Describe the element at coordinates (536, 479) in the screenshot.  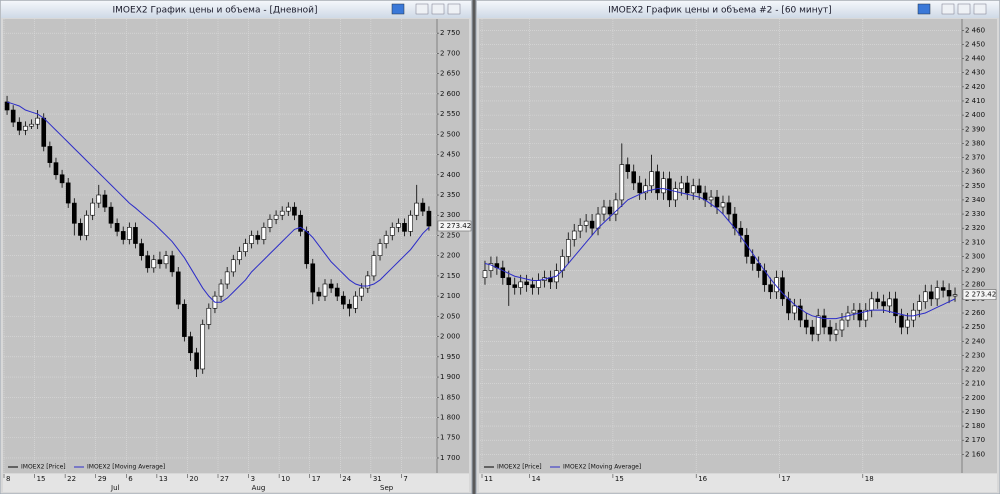
I see `x-tick-label: 14` at that location.